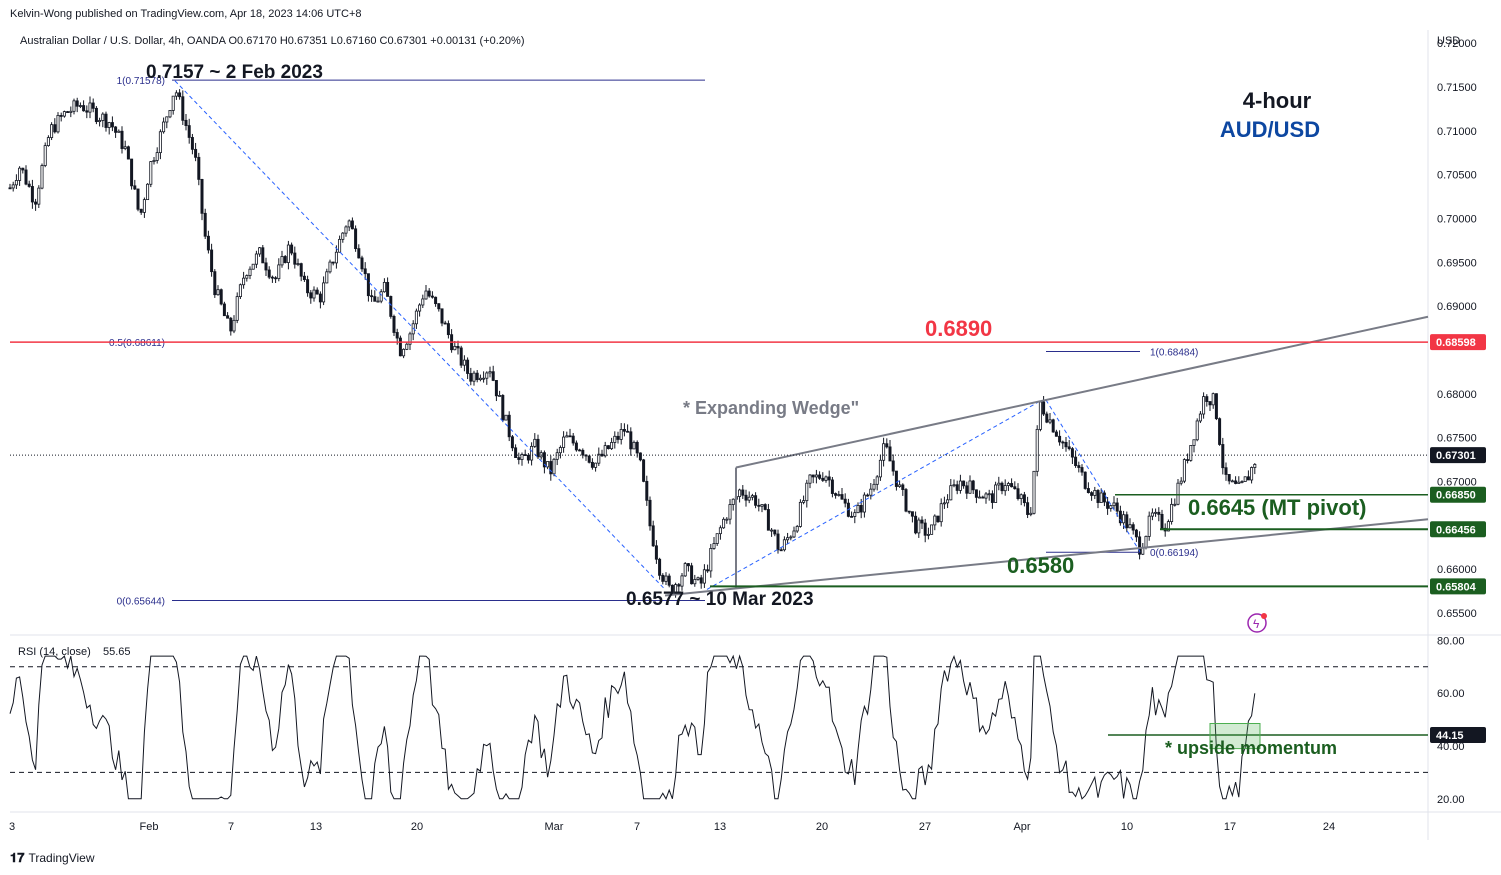 The height and width of the screenshot is (875, 1501). What do you see at coordinates (12, 827) in the screenshot?
I see `time-tick-label: 3` at bounding box center [12, 827].